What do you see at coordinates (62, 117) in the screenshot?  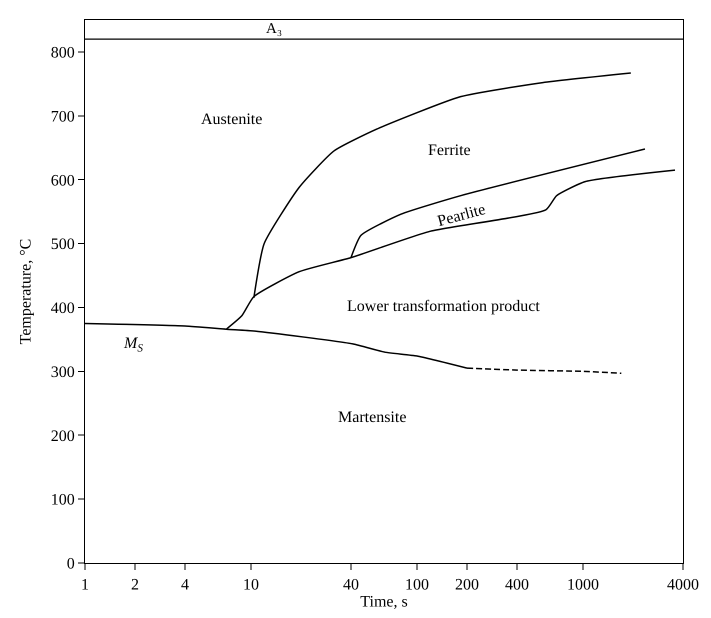 I see `y-tick-label: 700` at bounding box center [62, 117].